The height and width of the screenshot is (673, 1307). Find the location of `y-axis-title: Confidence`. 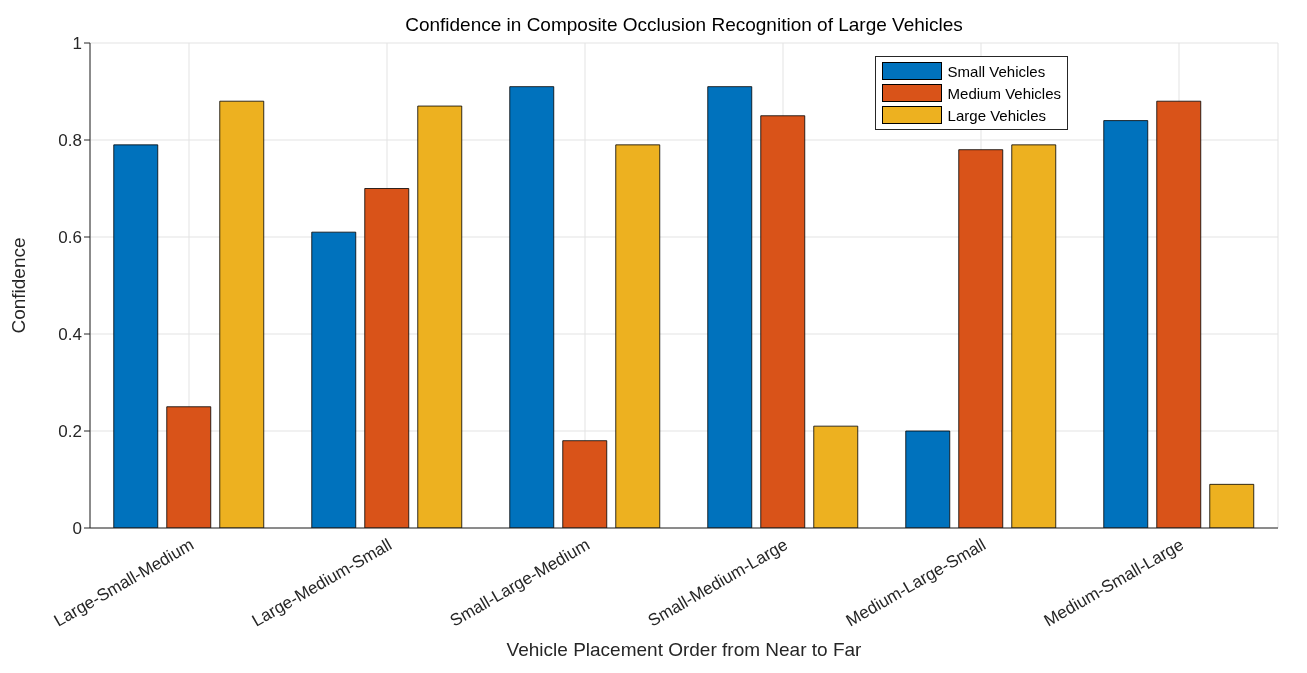

y-axis-title: Confidence is located at coordinates (18, 285).